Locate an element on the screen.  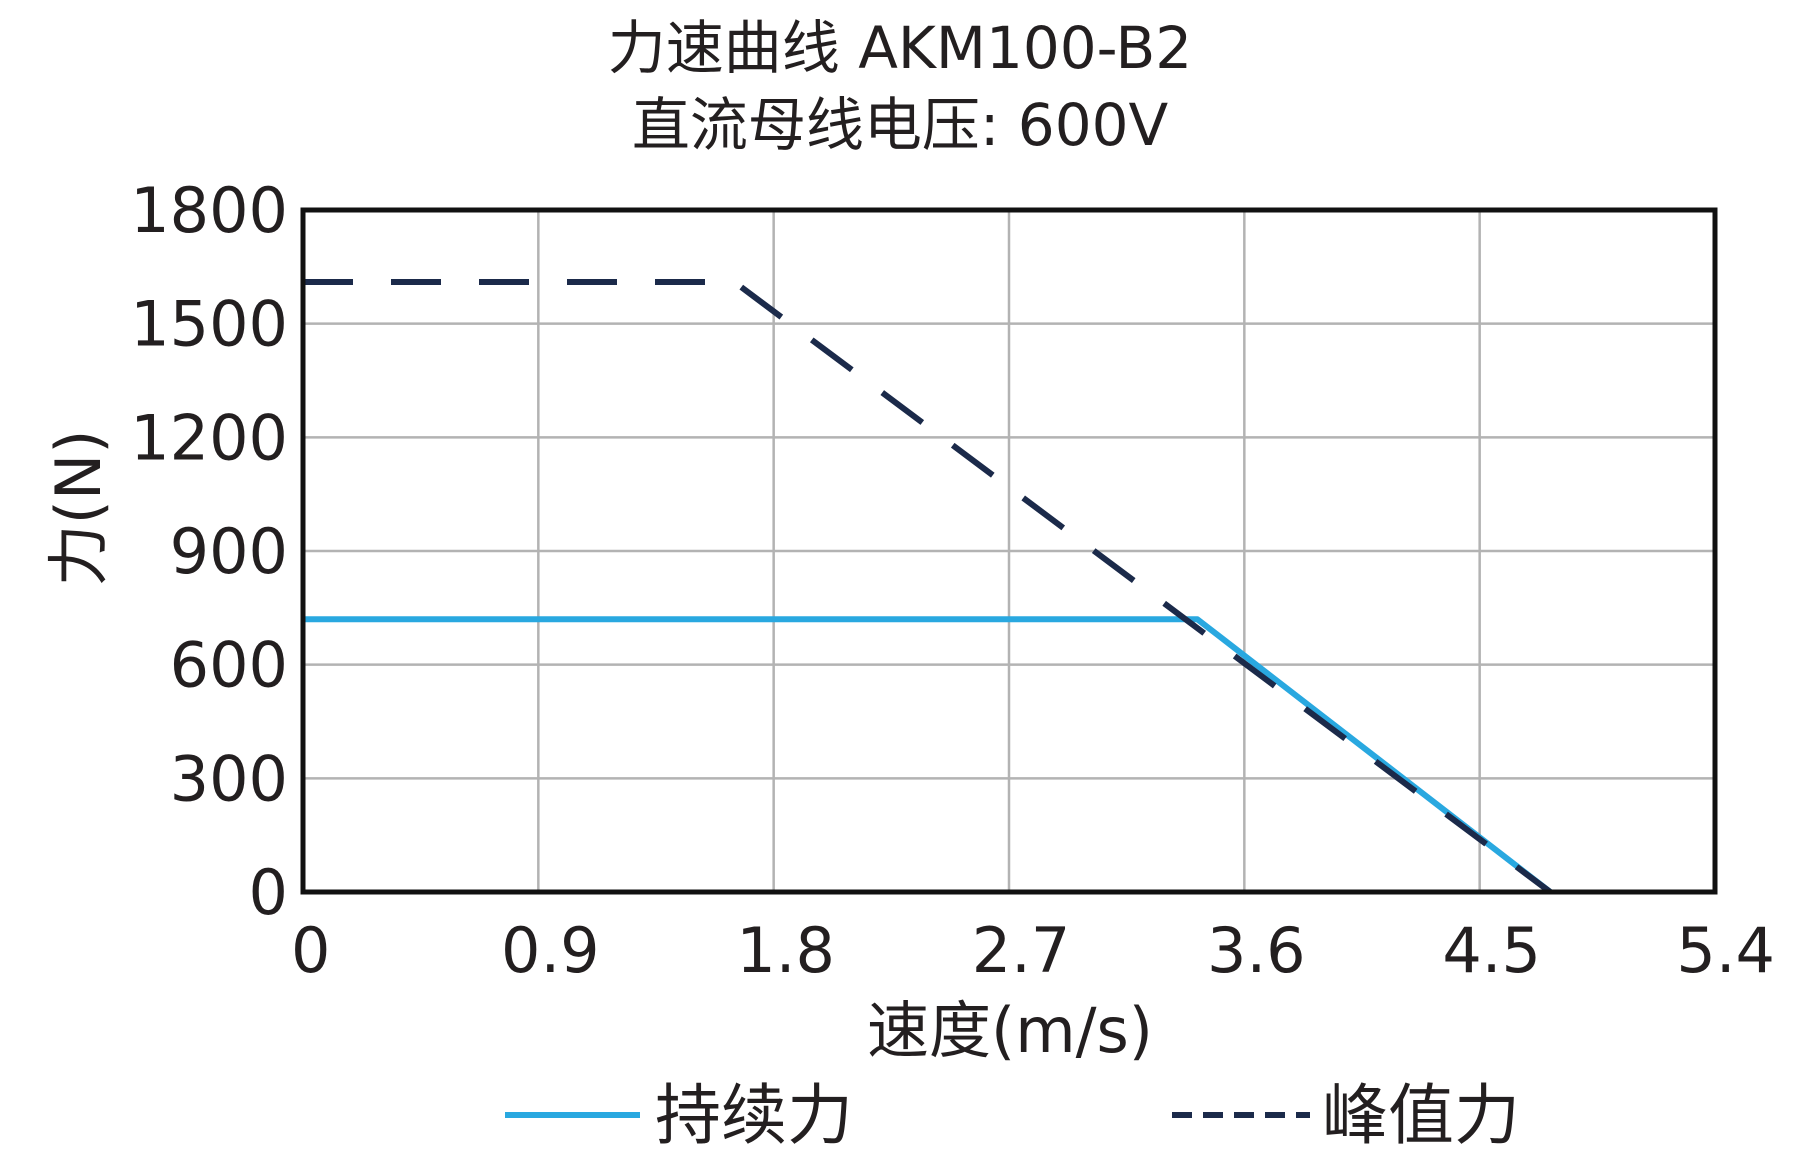
chart-title: 力速曲线 AKM100-B2 is located at coordinates (900, 48).